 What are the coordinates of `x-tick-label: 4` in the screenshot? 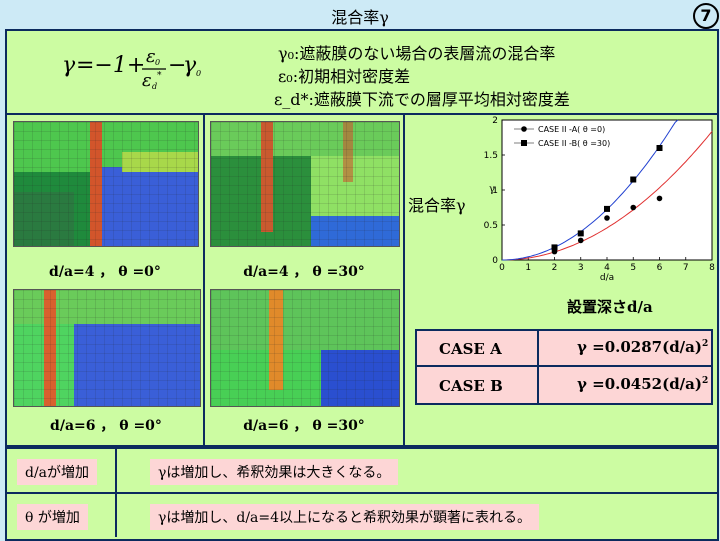 It's located at (607, 268).